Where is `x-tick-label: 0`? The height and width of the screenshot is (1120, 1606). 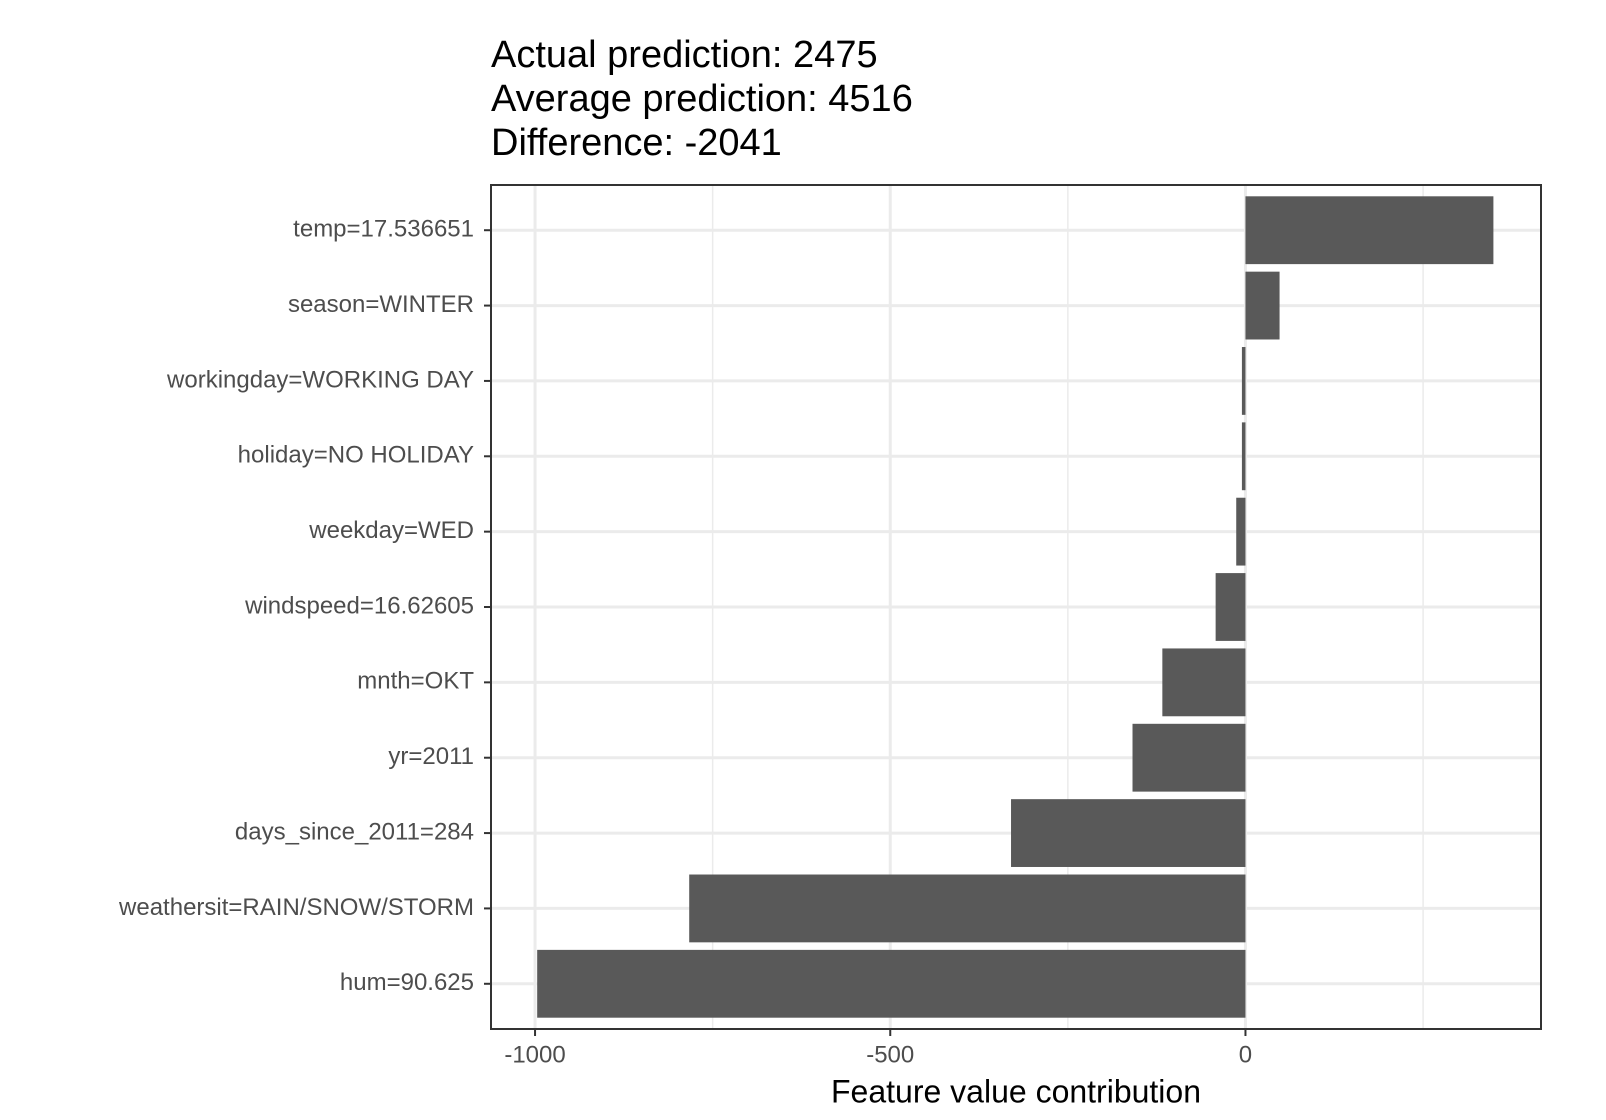
x-tick-label: 0 is located at coordinates (1245, 1054).